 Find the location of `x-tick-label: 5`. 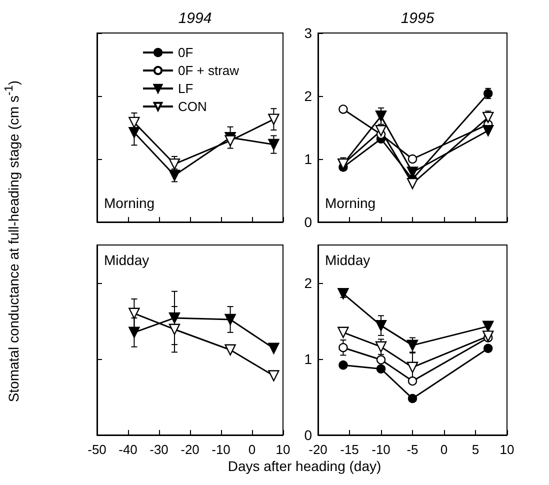

x-tick-label: 5 is located at coordinates (476, 449).